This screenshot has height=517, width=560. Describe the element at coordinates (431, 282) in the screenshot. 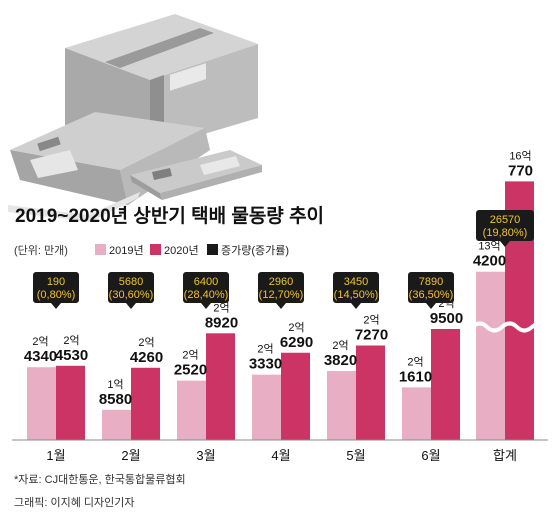

I see `increase-value: 7890` at that location.